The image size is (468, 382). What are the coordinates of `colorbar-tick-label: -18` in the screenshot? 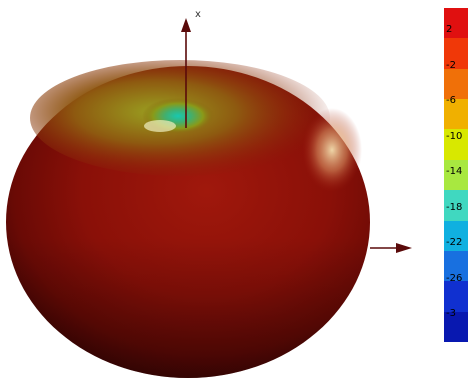 It's located at (454, 207).